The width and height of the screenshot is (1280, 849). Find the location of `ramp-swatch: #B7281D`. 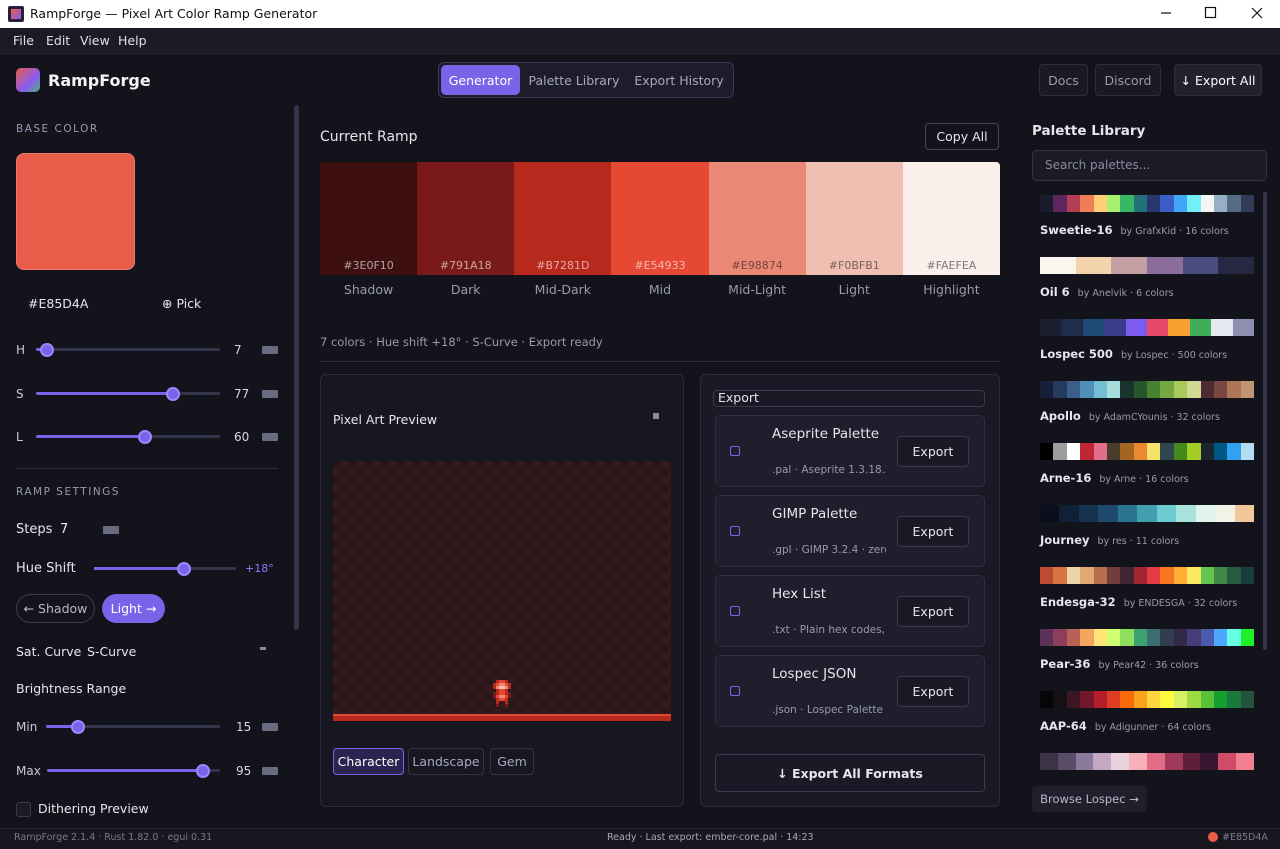

ramp-swatch: #B7281D is located at coordinates (563, 218).